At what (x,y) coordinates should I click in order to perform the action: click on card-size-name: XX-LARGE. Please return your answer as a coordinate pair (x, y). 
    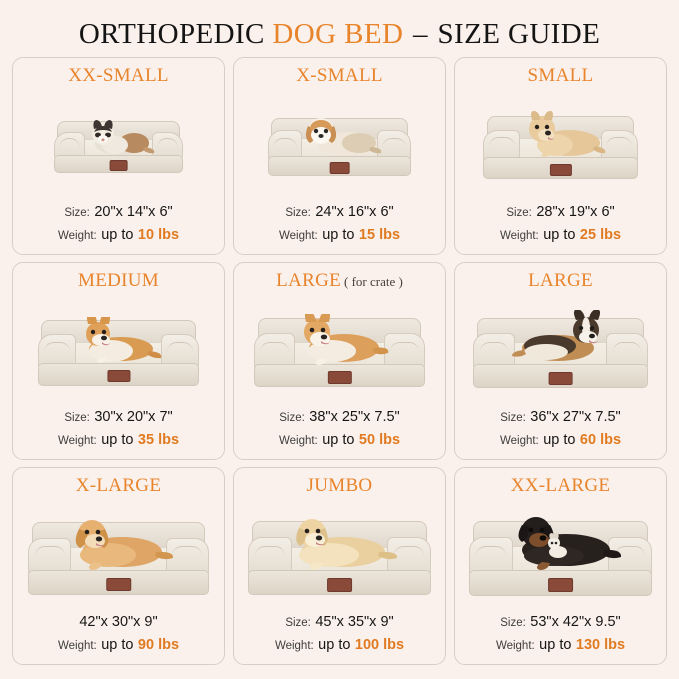
    Looking at the image, I should click on (560, 485).